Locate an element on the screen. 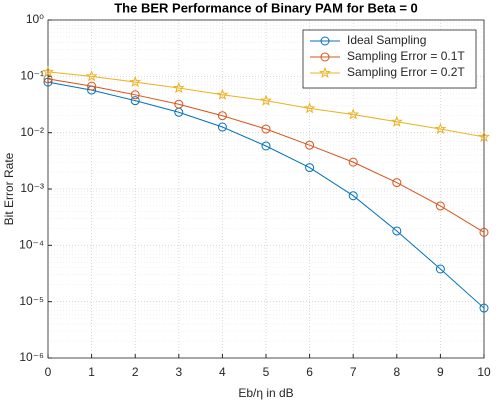  y-tick-label: 10⁰ is located at coordinates (35, 19).